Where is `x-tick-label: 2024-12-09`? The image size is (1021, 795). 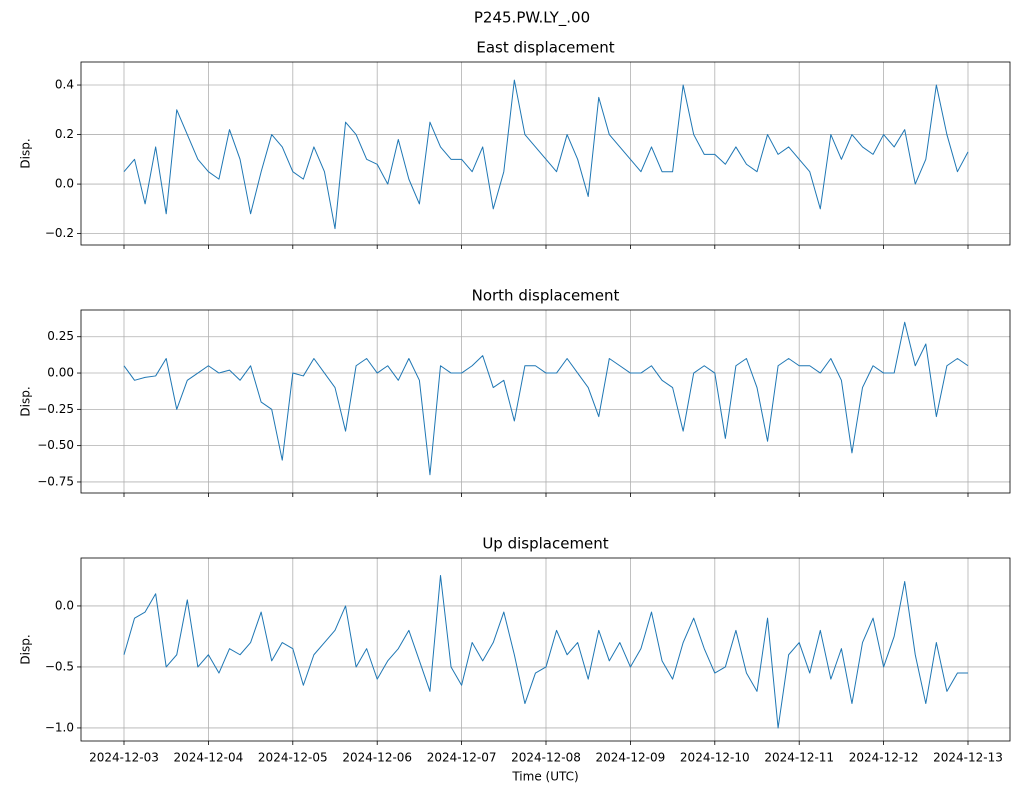 x-tick-label: 2024-12-09 is located at coordinates (631, 758).